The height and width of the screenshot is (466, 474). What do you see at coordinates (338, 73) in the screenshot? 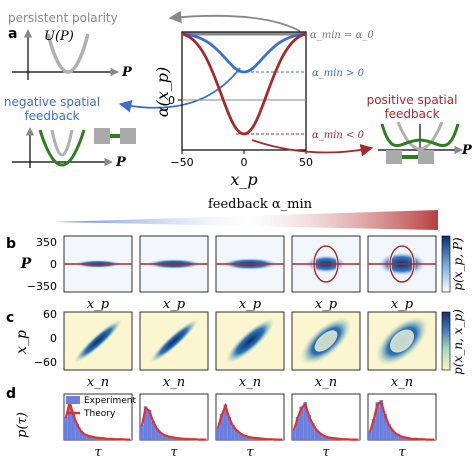
I see `legend-alpha-pos: α_min > 0` at bounding box center [338, 73].